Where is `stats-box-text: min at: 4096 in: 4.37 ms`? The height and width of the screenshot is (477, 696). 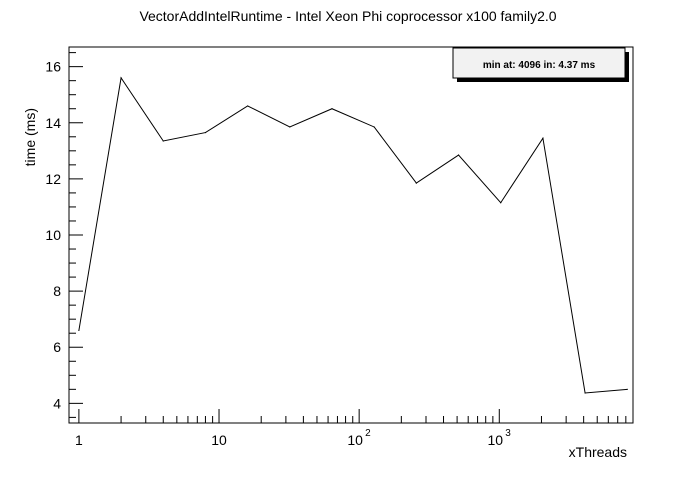
stats-box-text: min at: 4096 in: 4.37 ms is located at coordinates (539, 65).